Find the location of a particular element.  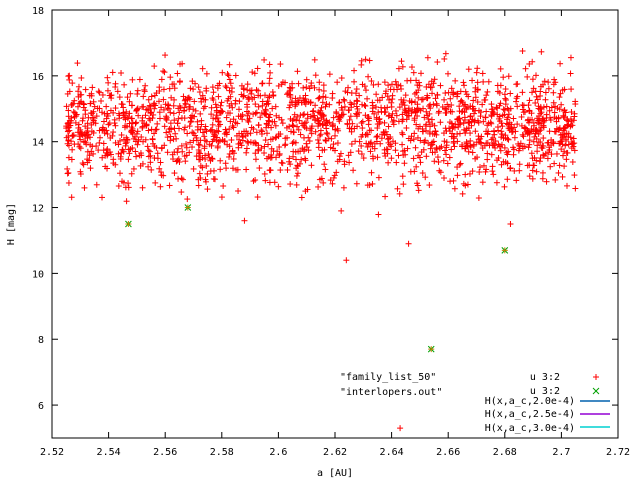

y-axis-label: H [mag] is located at coordinates (11, 224).